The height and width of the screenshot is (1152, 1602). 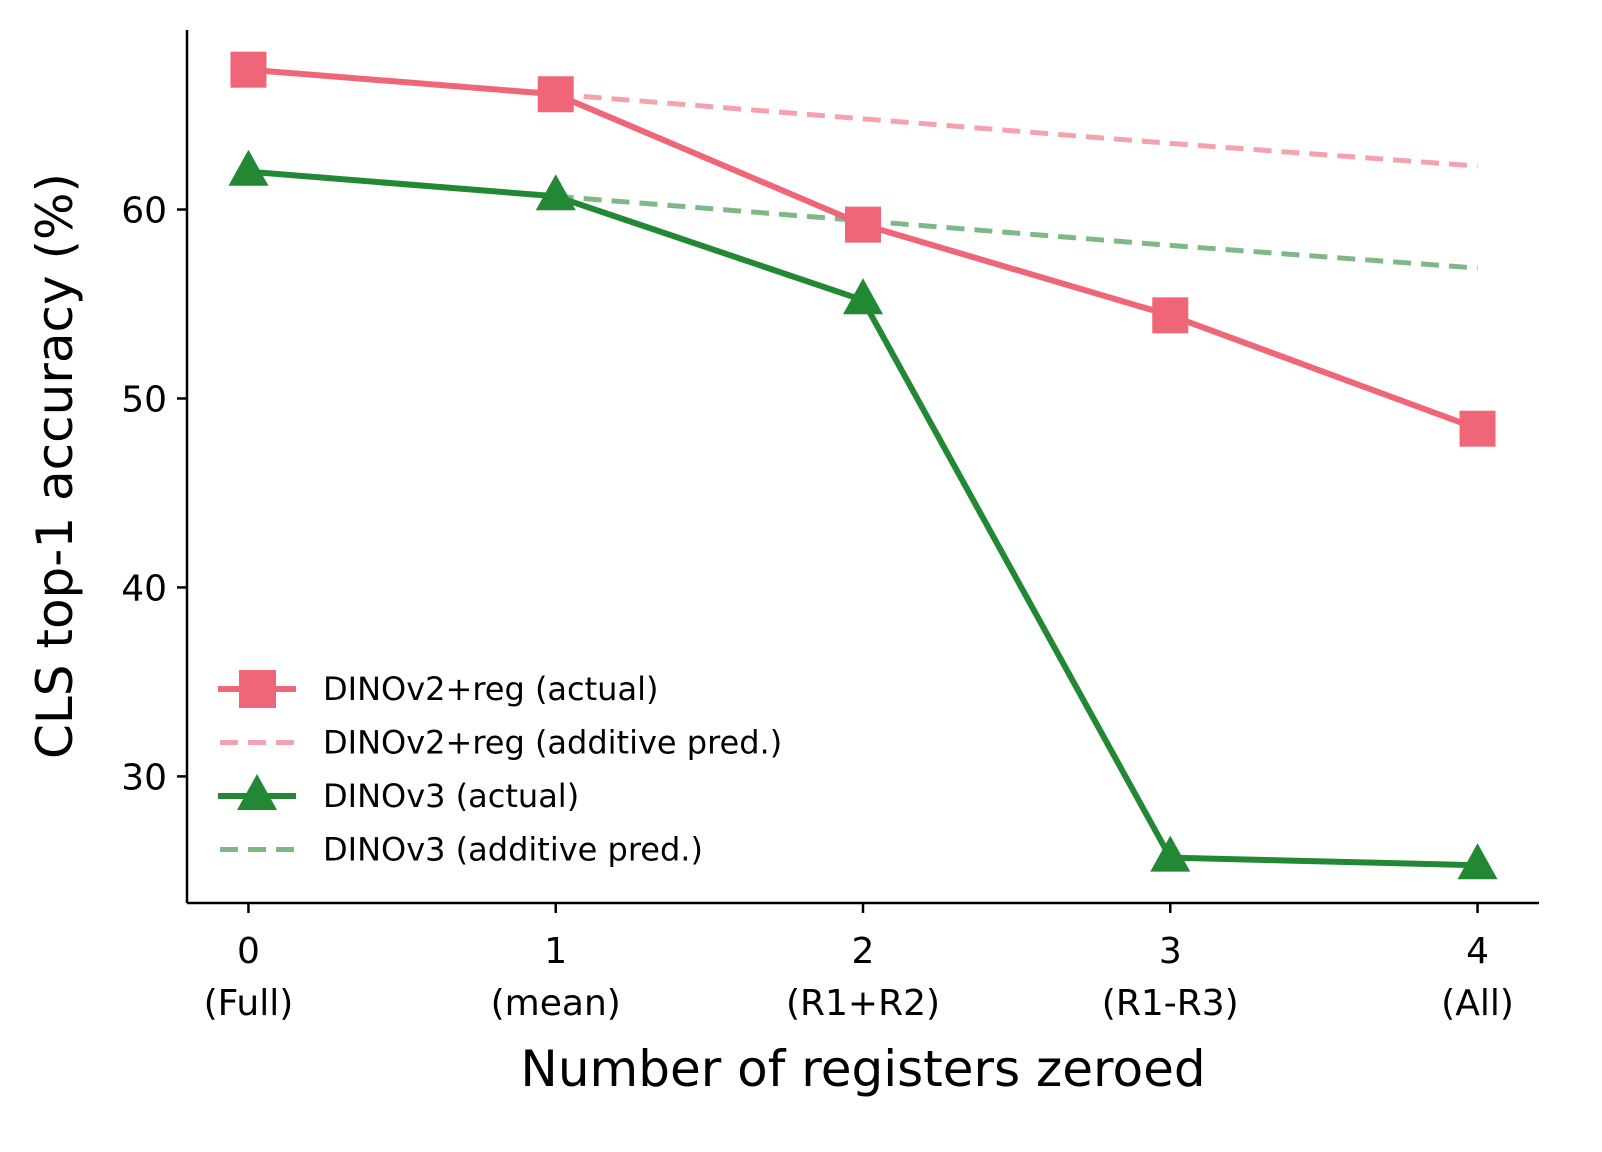 What do you see at coordinates (863, 951) in the screenshot?
I see `x-tick-label: 2` at bounding box center [863, 951].